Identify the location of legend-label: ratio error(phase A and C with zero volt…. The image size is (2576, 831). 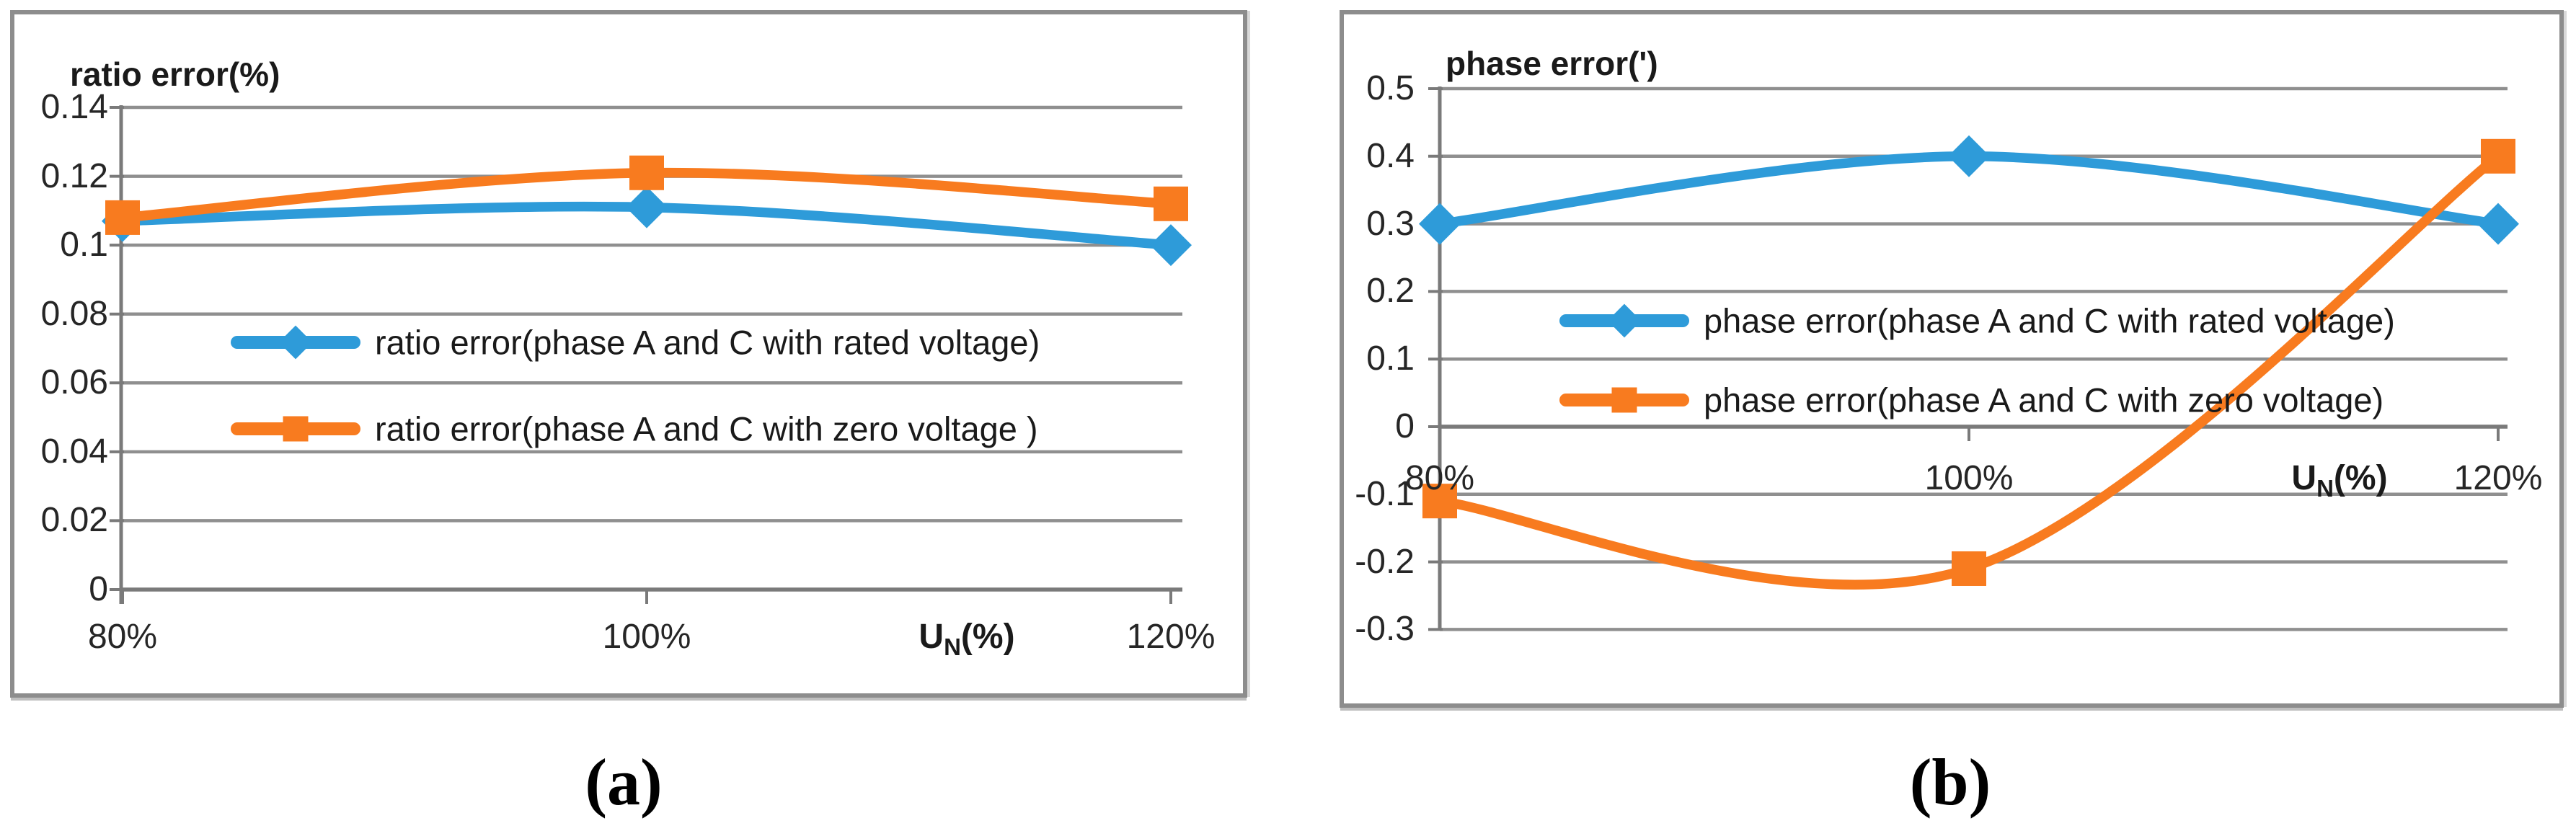
(706, 429).